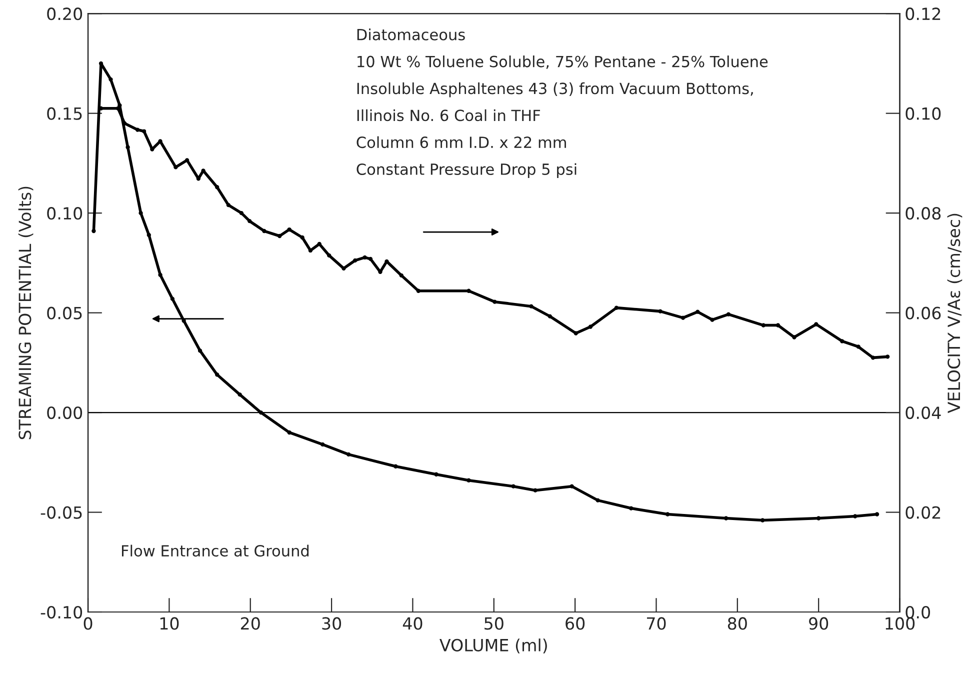 Image resolution: width=978 pixels, height=680 pixels. What do you see at coordinates (411, 34) in the screenshot?
I see `annotation: Diatomaceous` at bounding box center [411, 34].